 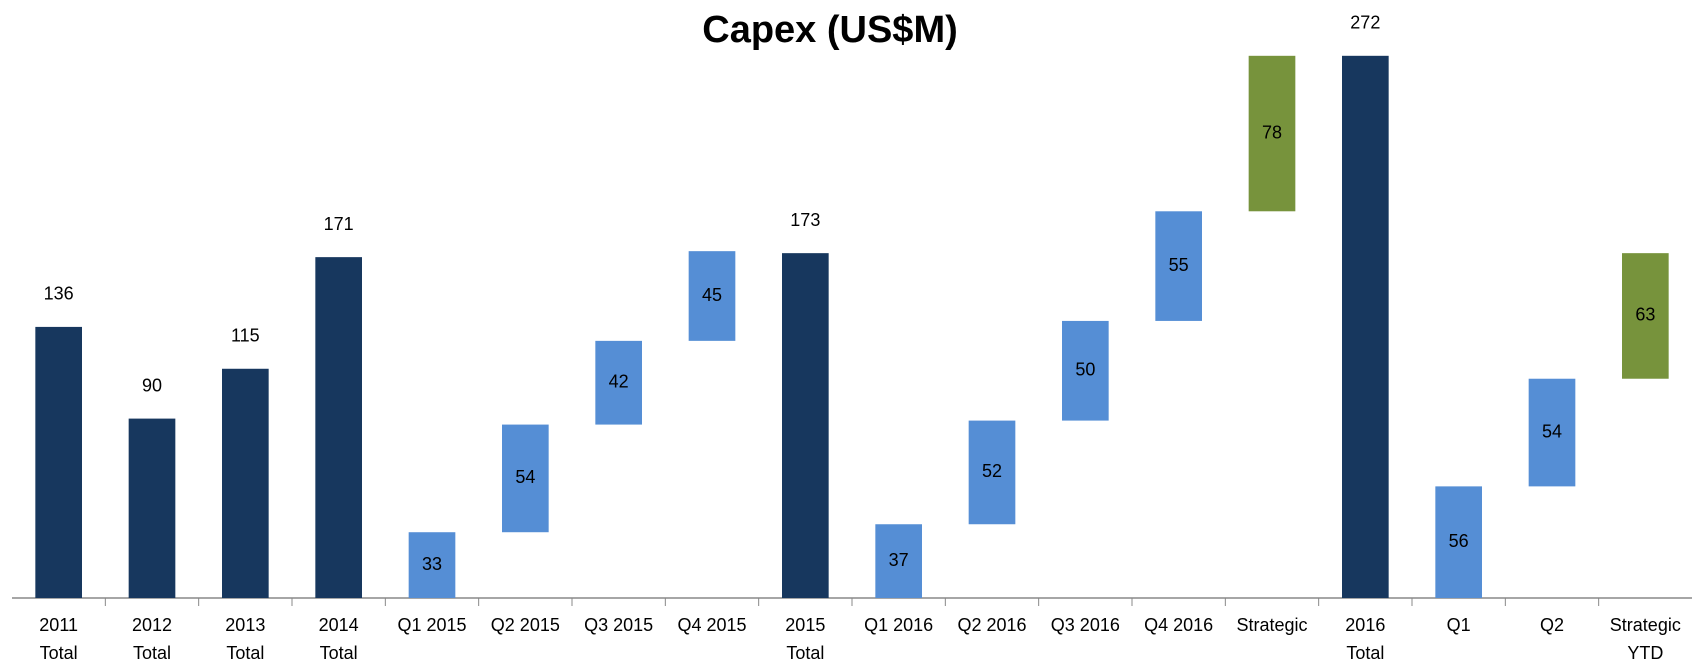 I want to click on value-label: 56, so click(x=1459, y=541).